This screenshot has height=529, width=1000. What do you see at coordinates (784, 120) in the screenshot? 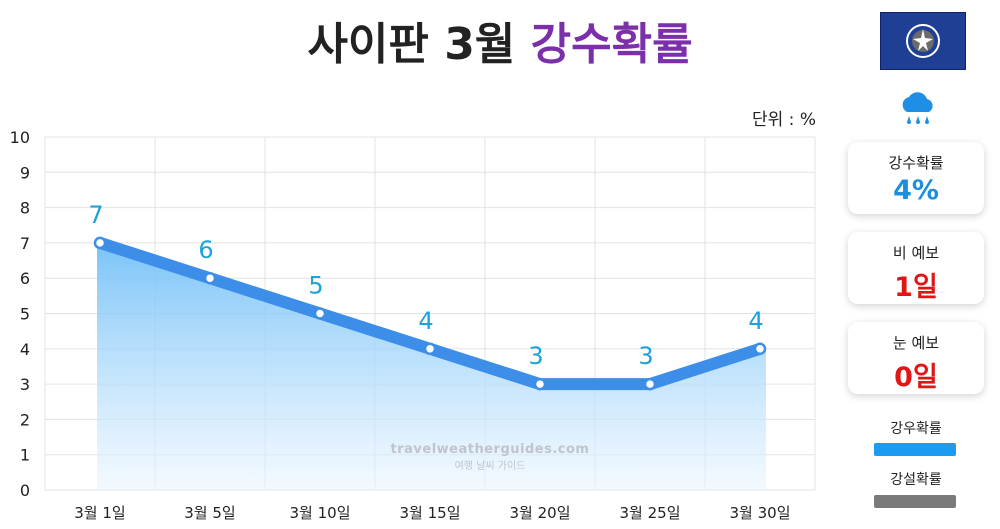
I see `unit-label: 단위 : %` at bounding box center [784, 120].